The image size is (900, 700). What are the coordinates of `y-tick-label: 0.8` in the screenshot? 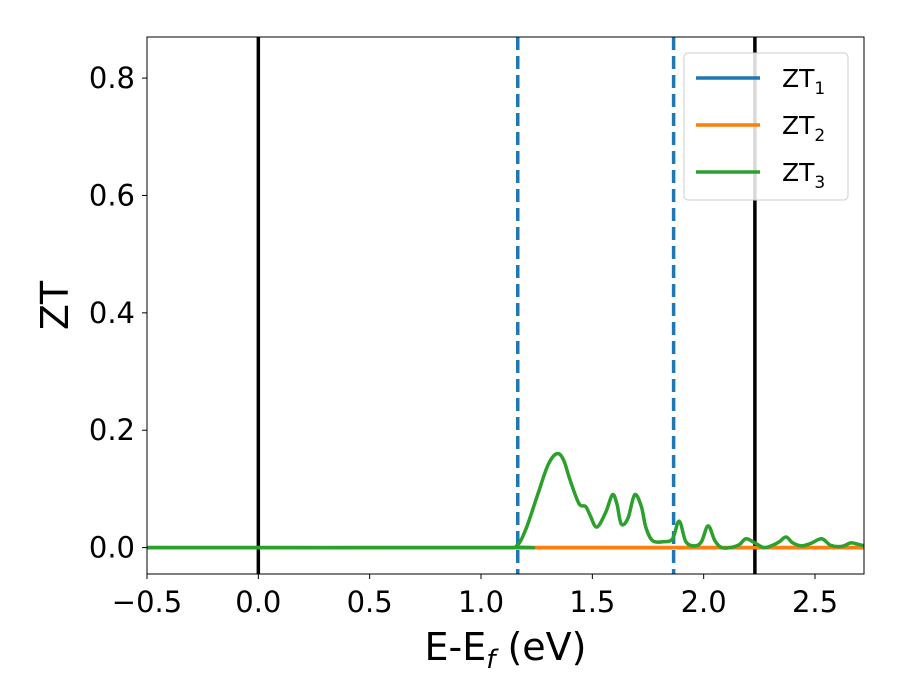 It's located at (112, 78).